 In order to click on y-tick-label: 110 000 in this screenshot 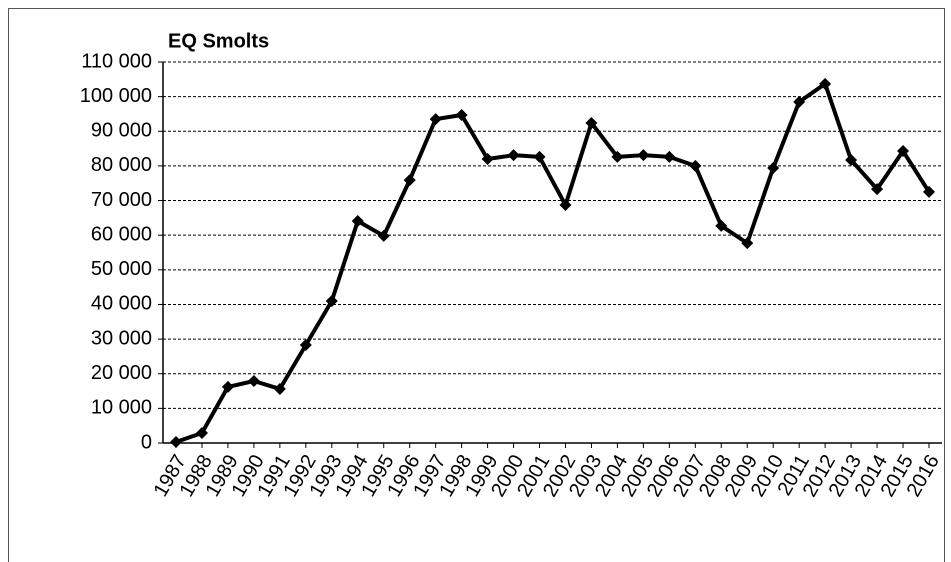, I will do `click(116, 61)`.